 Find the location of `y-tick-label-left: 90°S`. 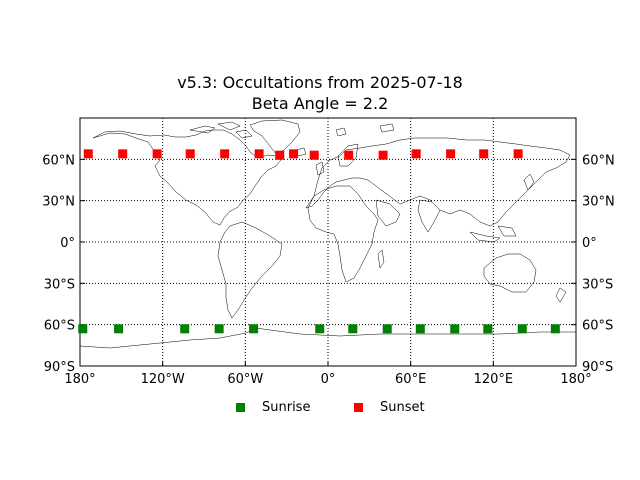

y-tick-label-left: 90°S is located at coordinates (59, 367).